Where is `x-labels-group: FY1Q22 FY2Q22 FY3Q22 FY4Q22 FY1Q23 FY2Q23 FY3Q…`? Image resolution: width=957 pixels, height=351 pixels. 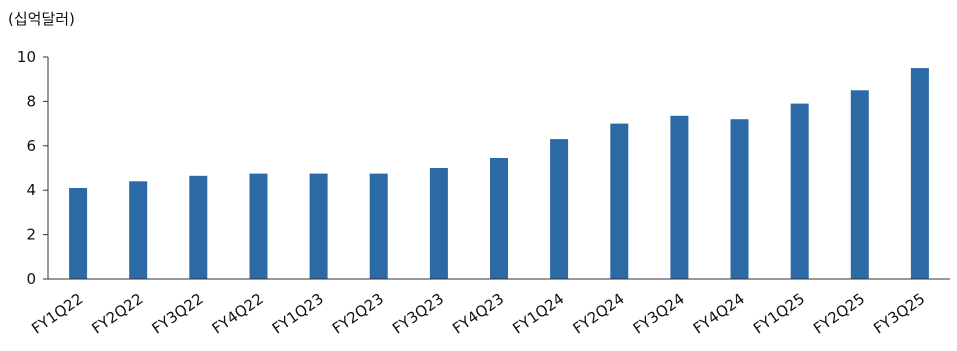 x-labels-group: FY1Q22 FY2Q22 FY3Q22 FY4Q22 FY1Q23 FY2Q23 FY3Q… is located at coordinates (478, 314).